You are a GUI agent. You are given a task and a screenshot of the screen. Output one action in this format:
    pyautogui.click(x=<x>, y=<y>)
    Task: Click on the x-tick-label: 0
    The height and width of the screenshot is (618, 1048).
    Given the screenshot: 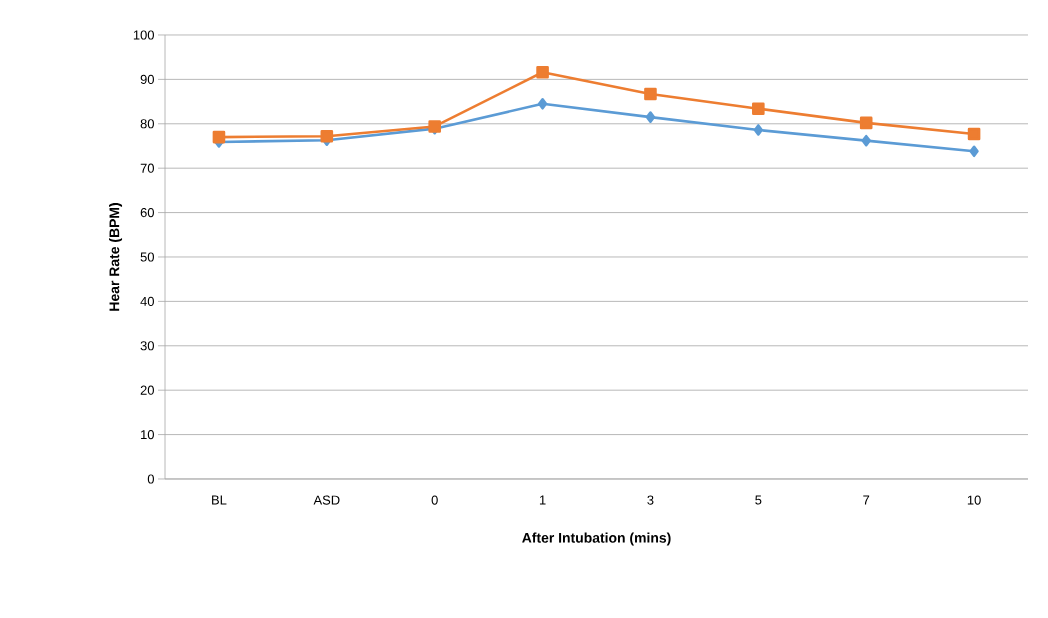 What is the action you would take?
    pyautogui.click(x=434, y=500)
    